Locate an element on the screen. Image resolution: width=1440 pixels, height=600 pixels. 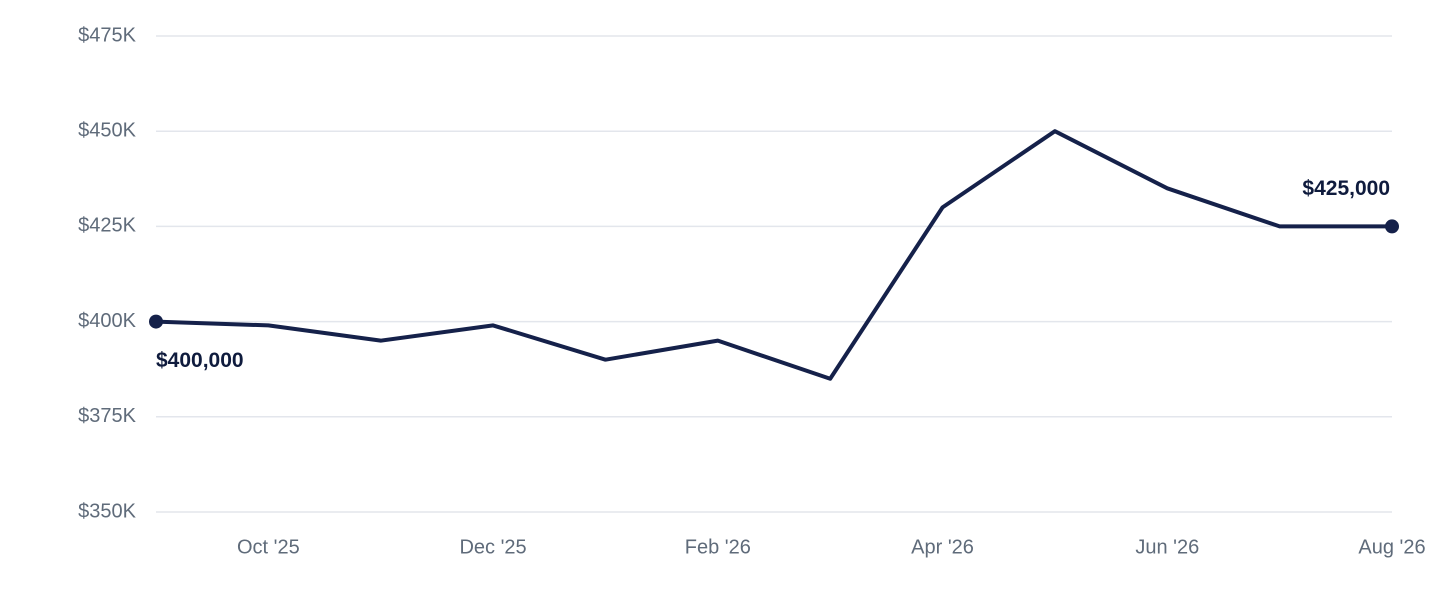
x-tick-label: Aug '26 is located at coordinates (1391, 547).